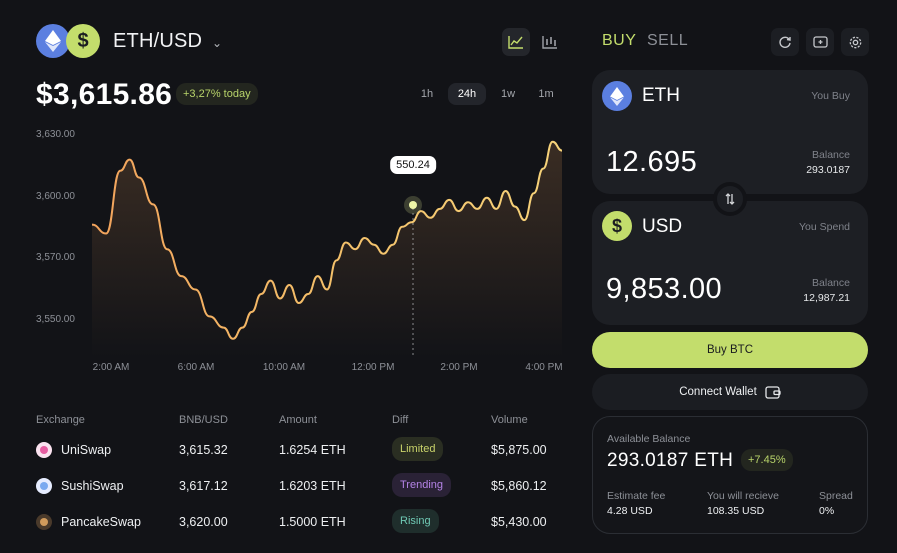 This screenshot has width=897, height=553. What do you see at coordinates (773, 392) in the screenshot?
I see `wallet-icon` at bounding box center [773, 392].